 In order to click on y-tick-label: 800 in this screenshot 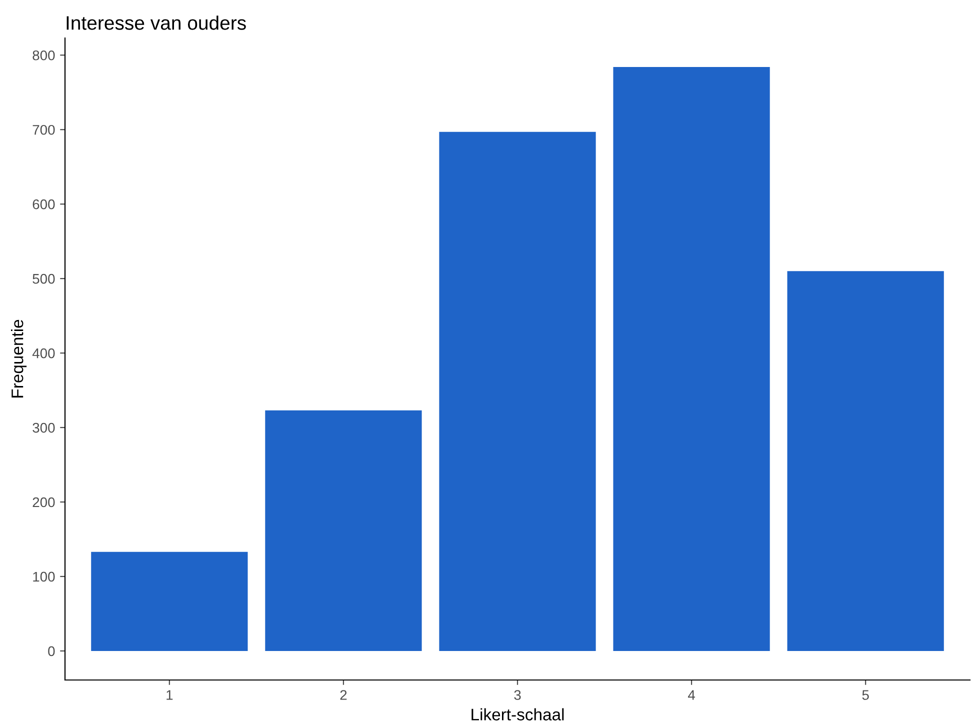, I will do `click(43, 55)`.